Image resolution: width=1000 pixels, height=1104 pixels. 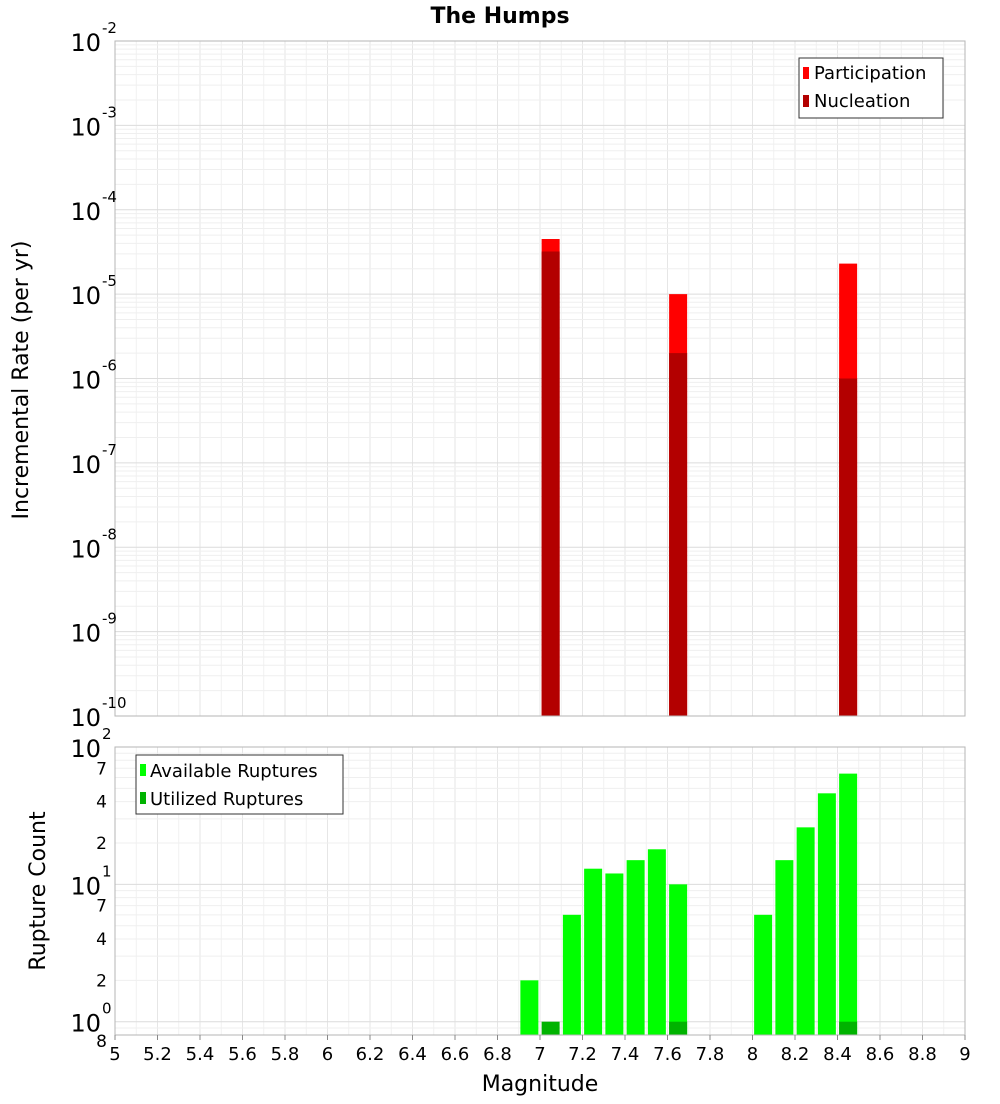 I want to click on legend-label-participation: Participation, so click(x=870, y=73).